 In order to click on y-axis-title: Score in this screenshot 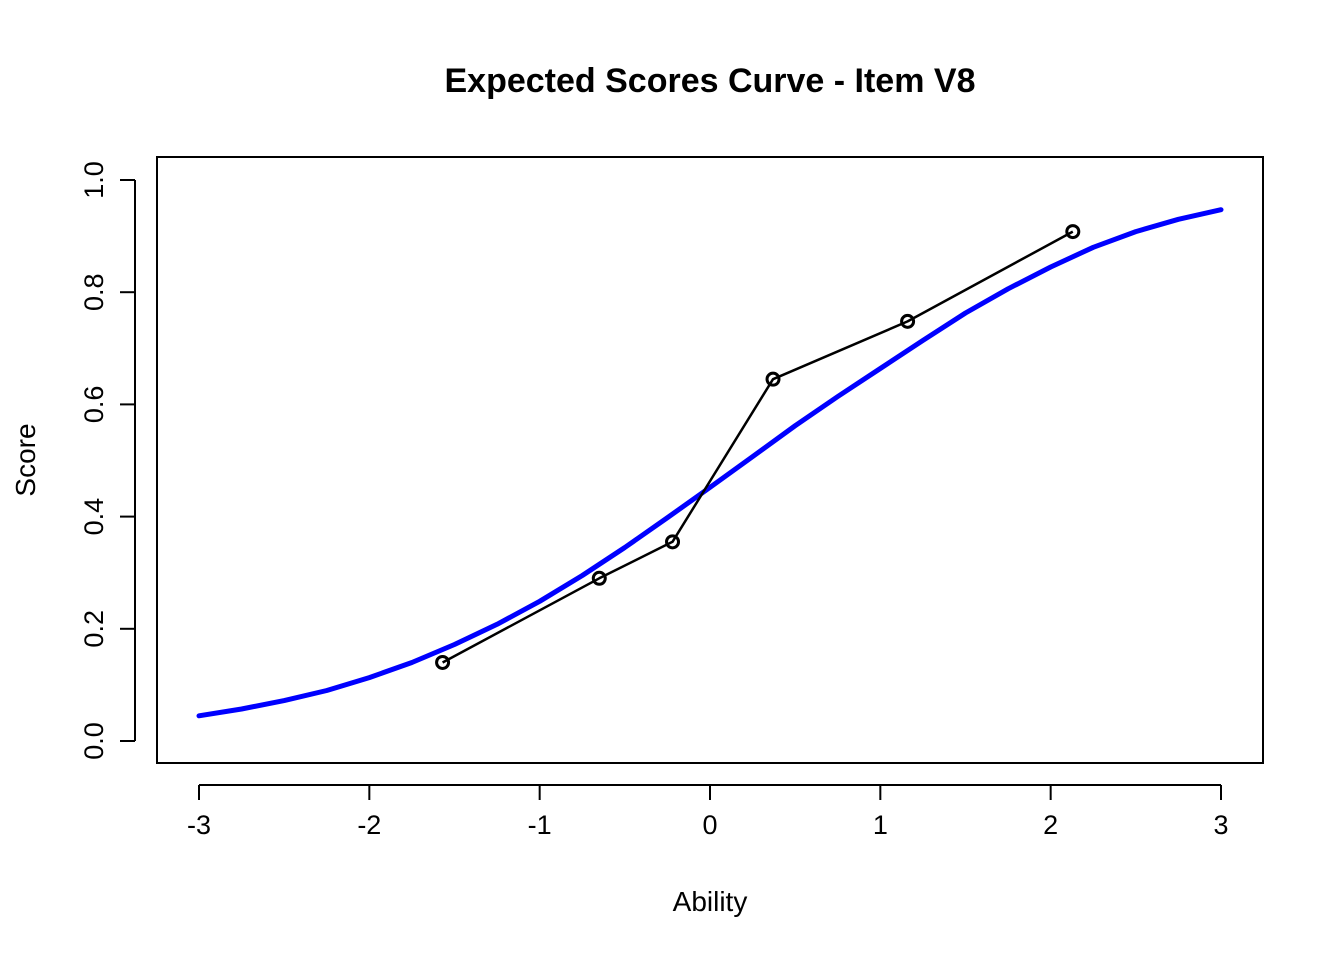, I will do `click(25, 459)`.